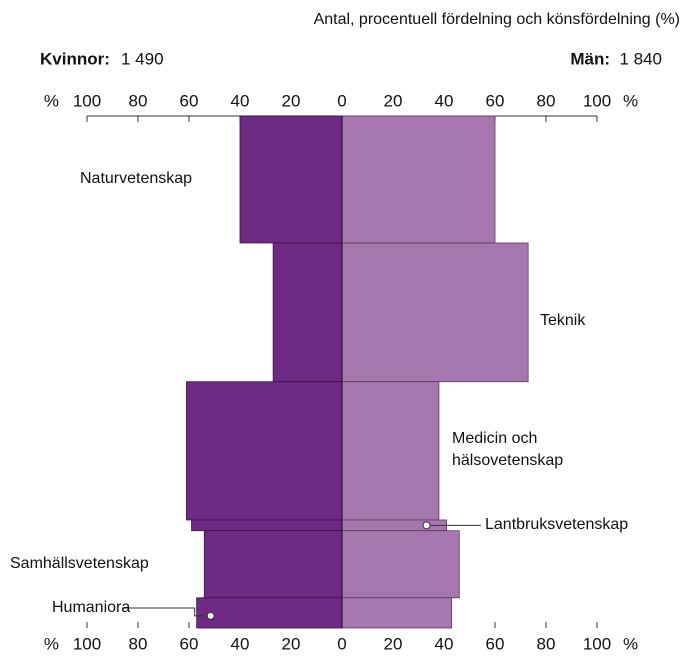 The width and height of the screenshot is (685, 659). What do you see at coordinates (563, 320) in the screenshot?
I see `category-label: Teknik` at bounding box center [563, 320].